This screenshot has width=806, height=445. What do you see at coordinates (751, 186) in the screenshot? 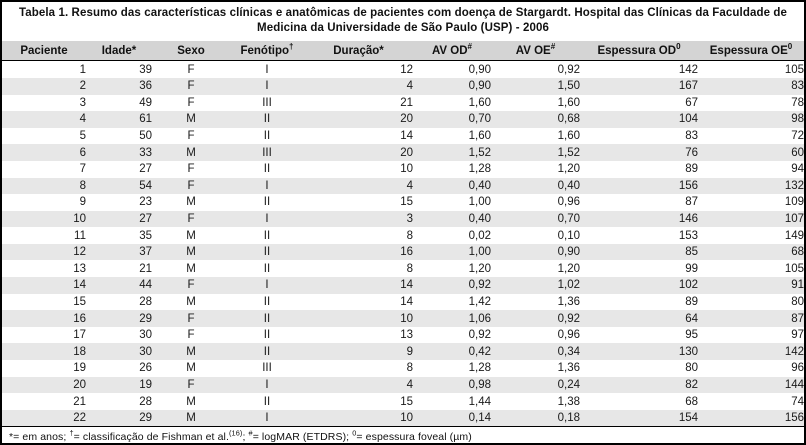
I see `table-cell: 132` at bounding box center [751, 186].